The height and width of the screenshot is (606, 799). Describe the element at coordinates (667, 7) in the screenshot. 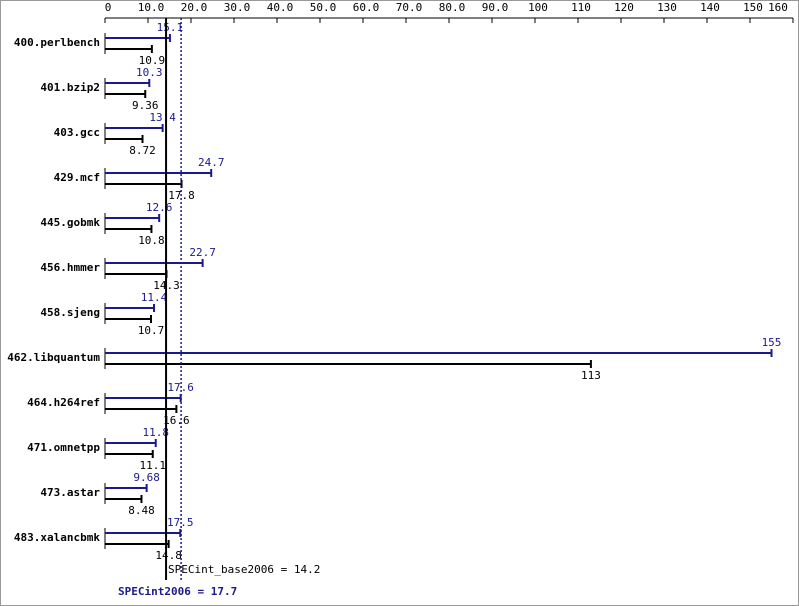

I see `x-tick-label: 130` at that location.